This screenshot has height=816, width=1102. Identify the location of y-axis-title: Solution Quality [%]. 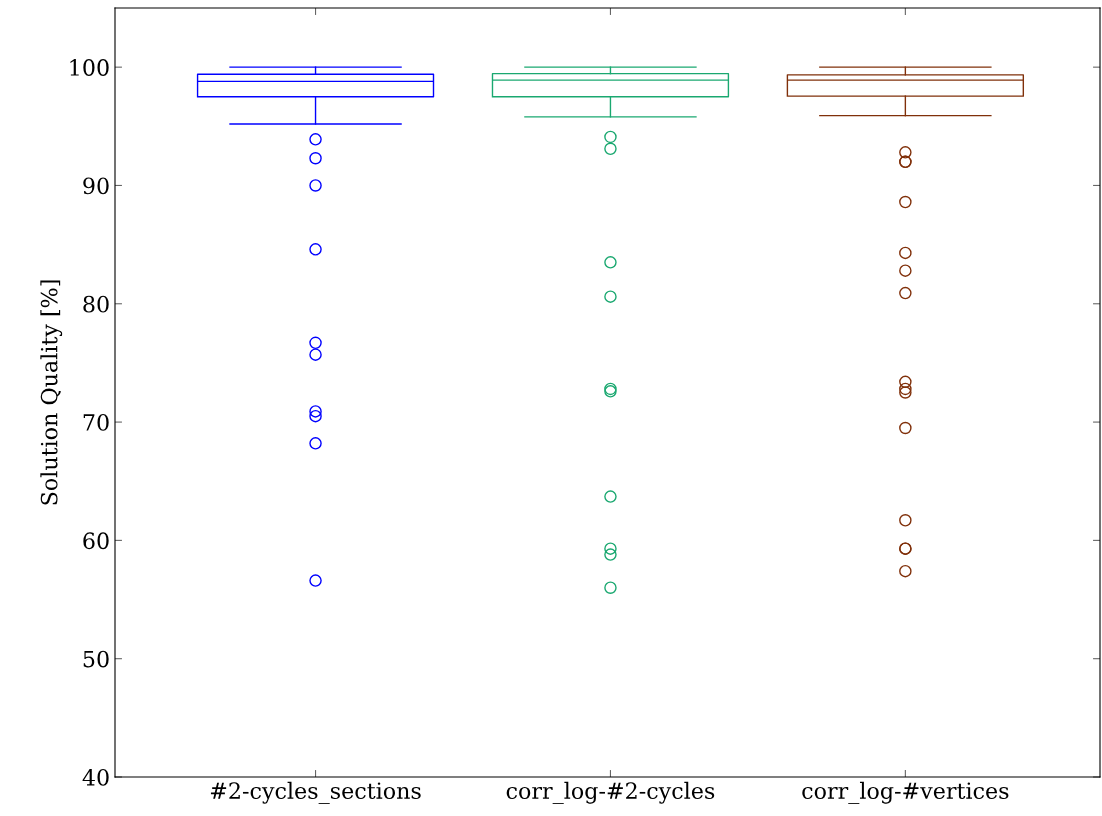
(51, 392).